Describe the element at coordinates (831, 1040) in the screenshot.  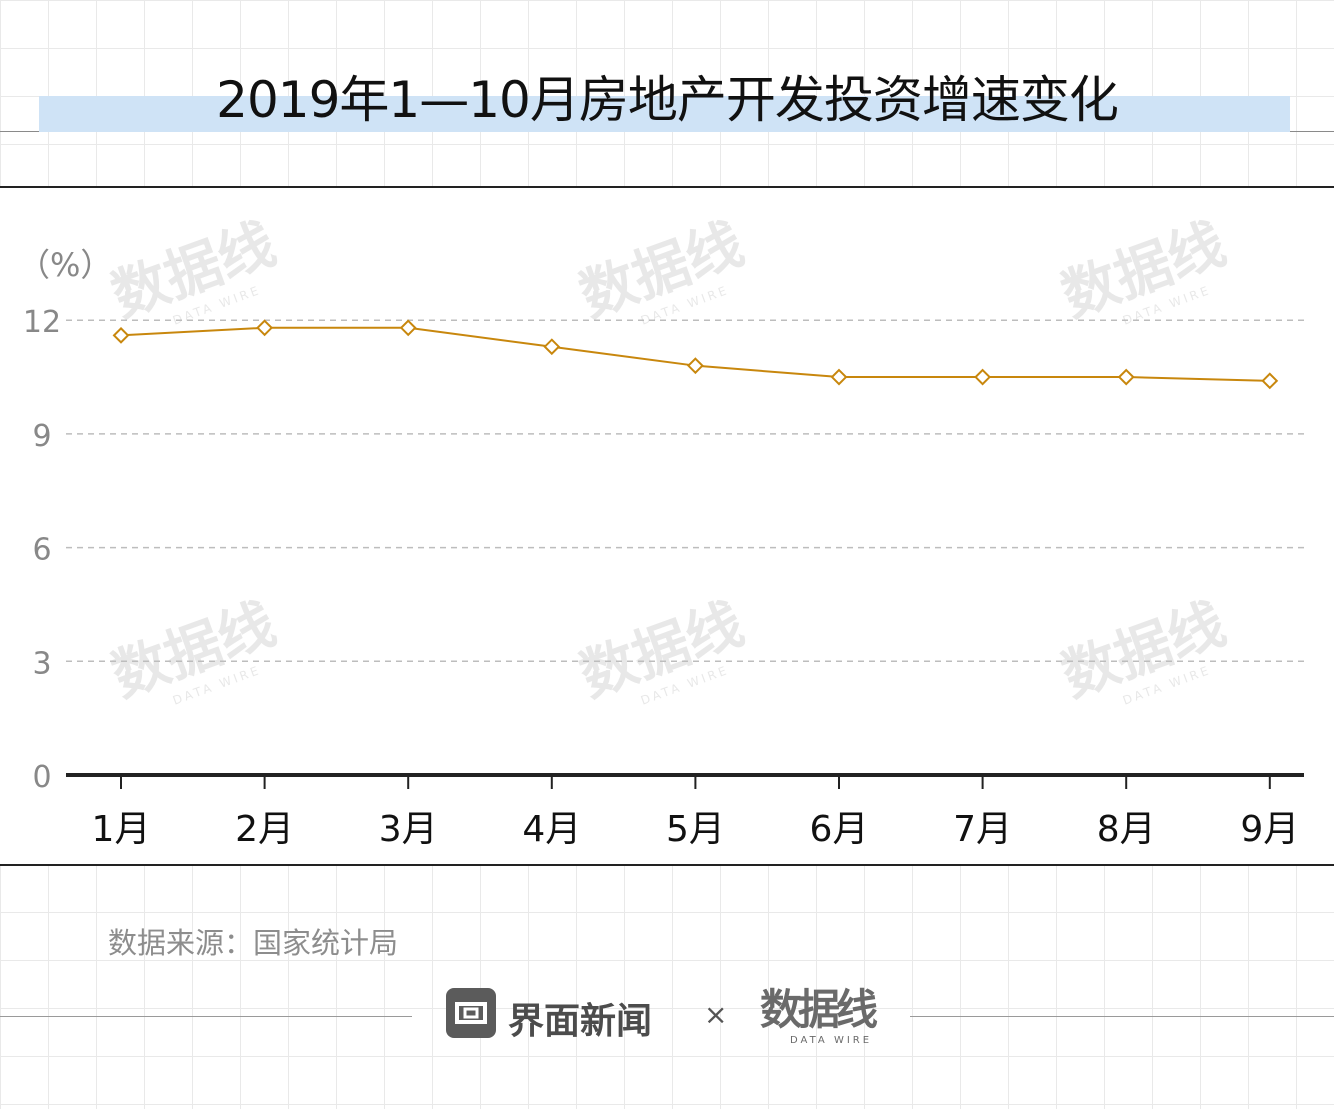
I see `partner-logo-subtitle: DATA WIRE` at that location.